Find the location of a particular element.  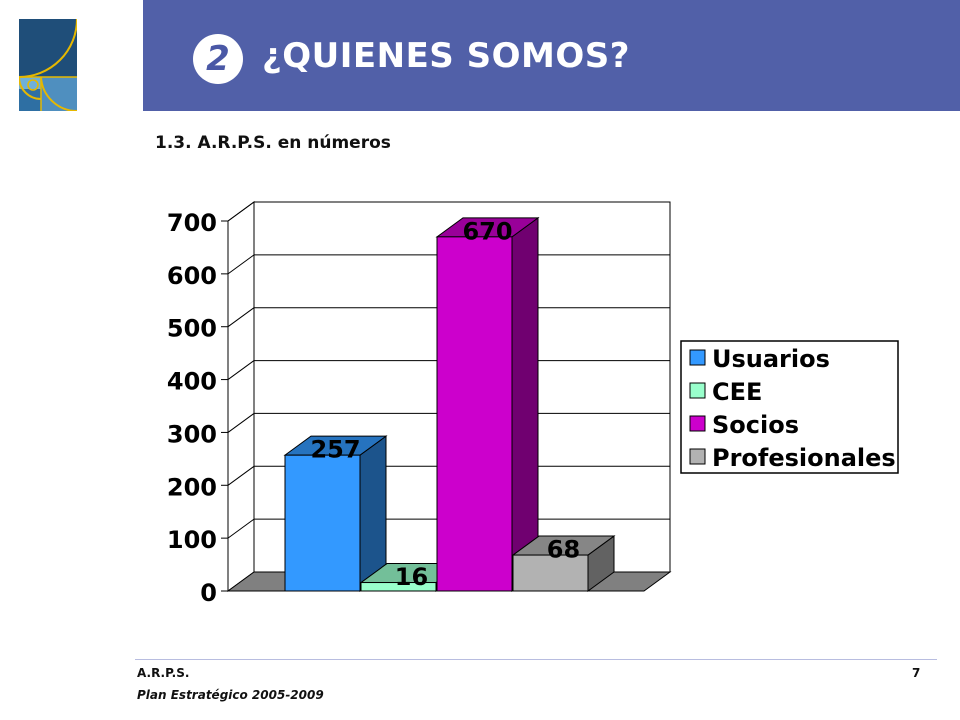

legend-swatch-cee is located at coordinates (697, 390).